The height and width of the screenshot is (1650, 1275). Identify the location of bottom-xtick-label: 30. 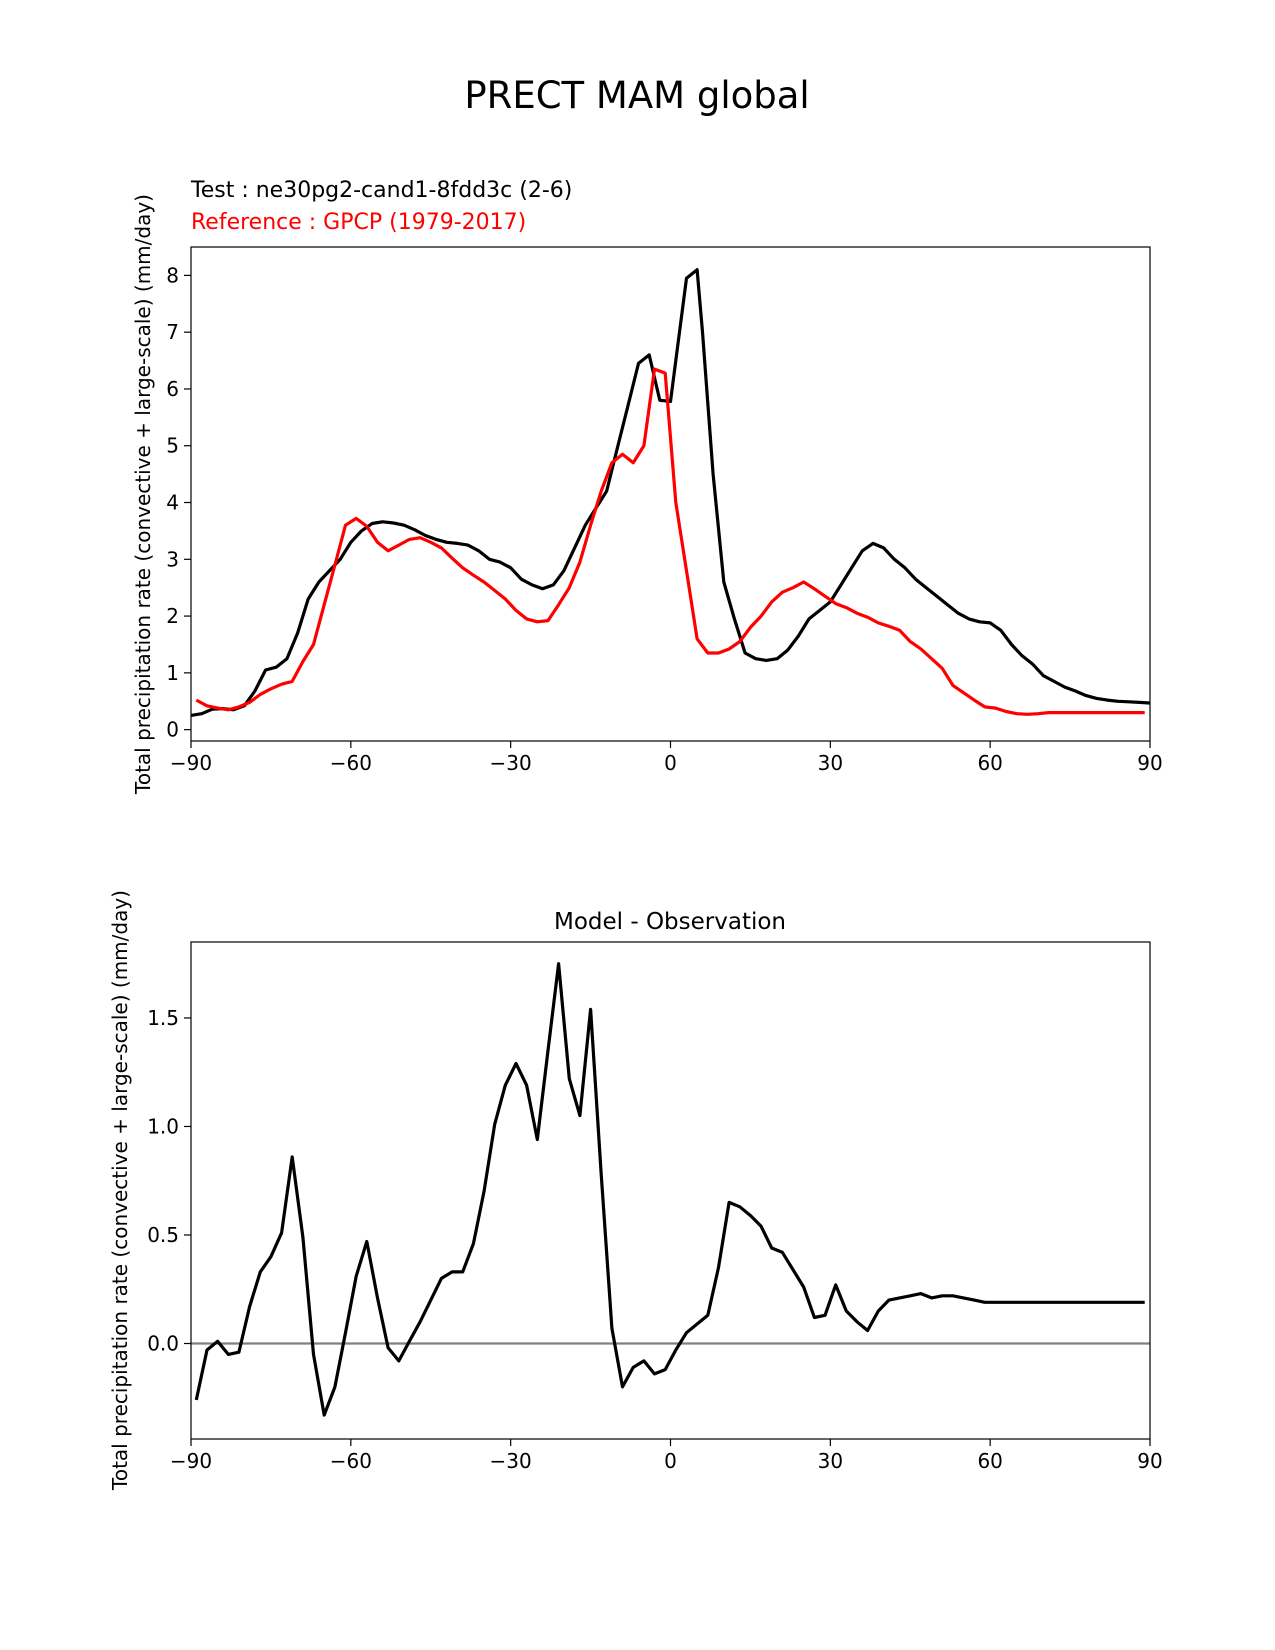
(830, 1461).